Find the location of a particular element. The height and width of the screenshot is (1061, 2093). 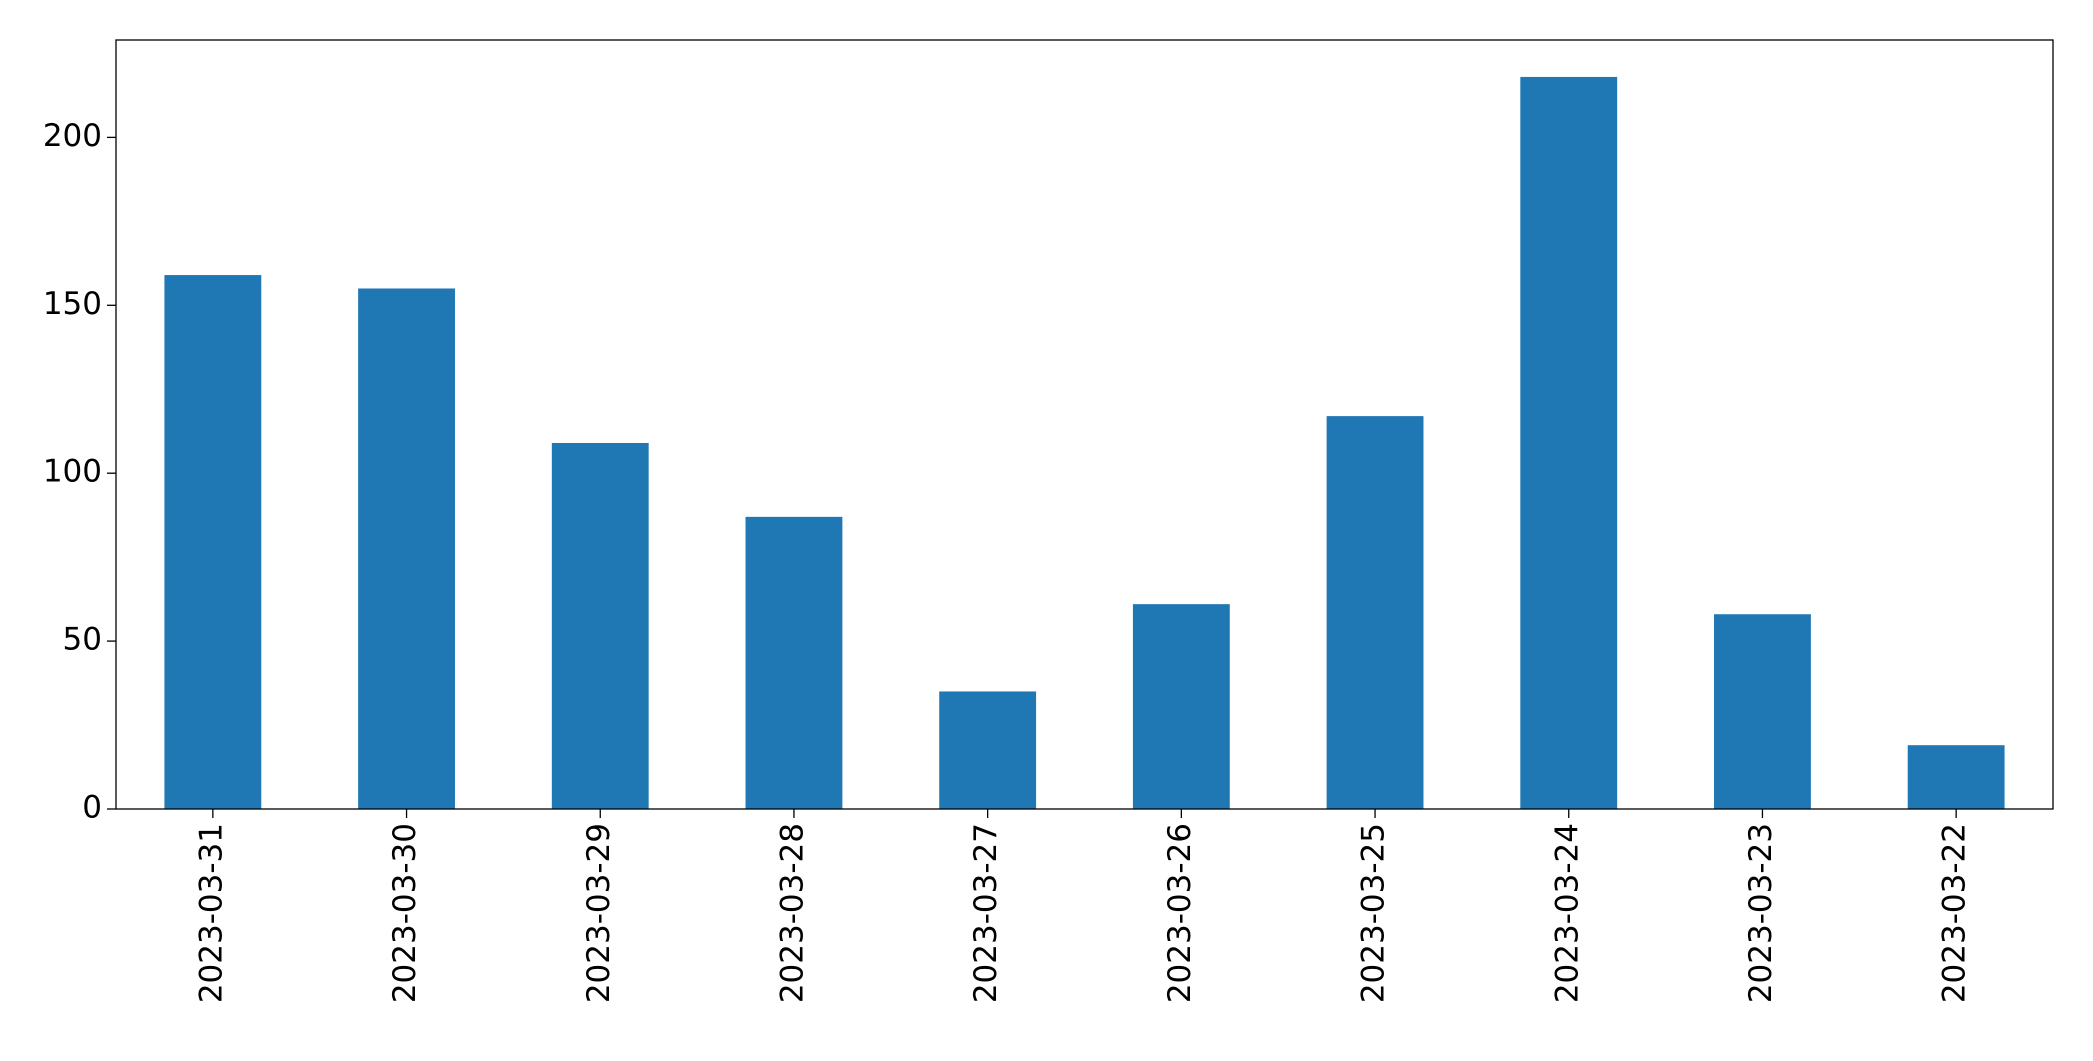

y-tick-label: 200 is located at coordinates (72, 136).